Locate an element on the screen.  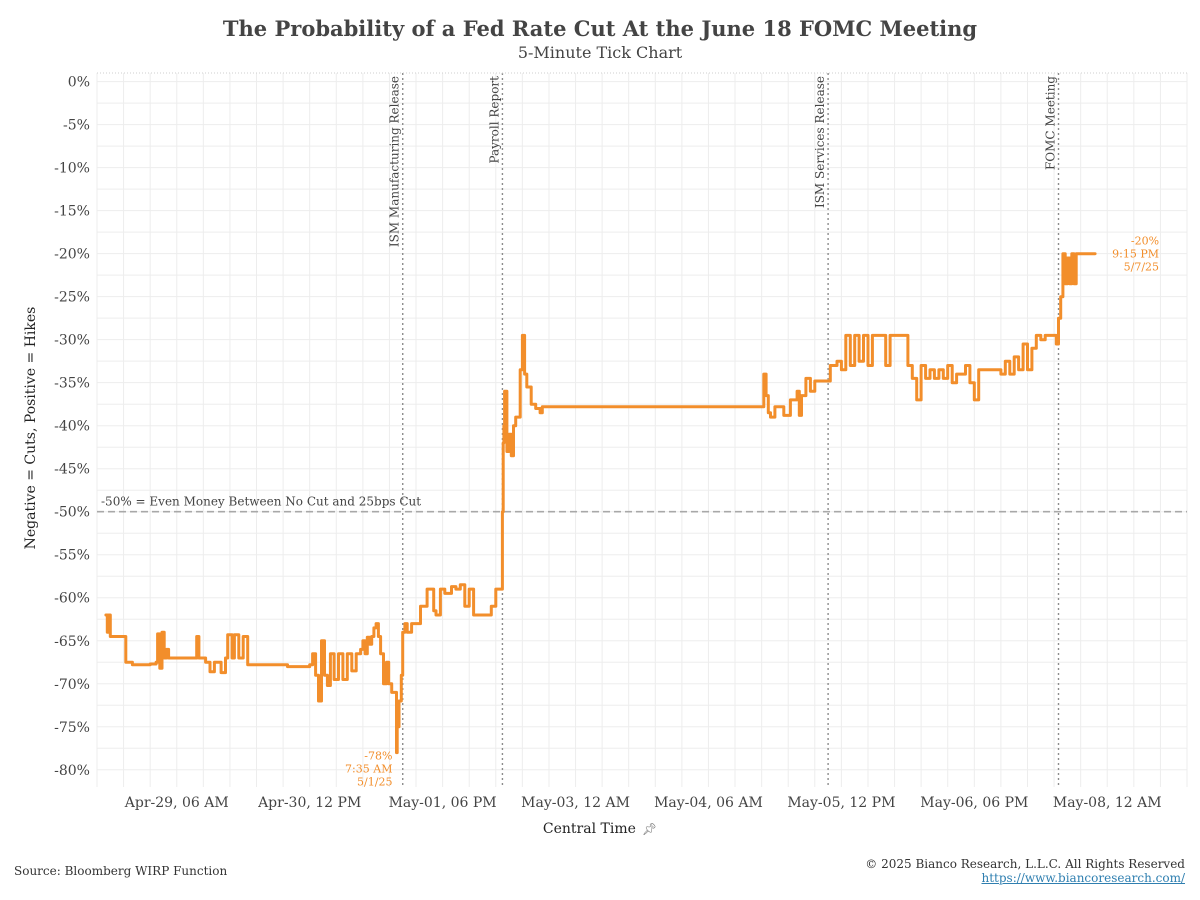
event-label: Payroll Report is located at coordinates (494, 120).